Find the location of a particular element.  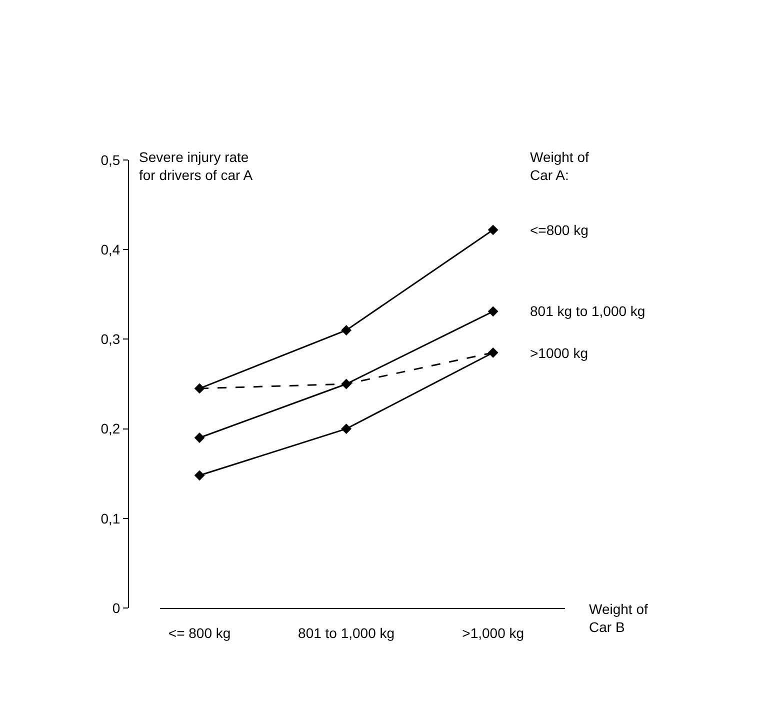

y-axis-title: Severe injury rate for drivers of car A is located at coordinates (196, 166).